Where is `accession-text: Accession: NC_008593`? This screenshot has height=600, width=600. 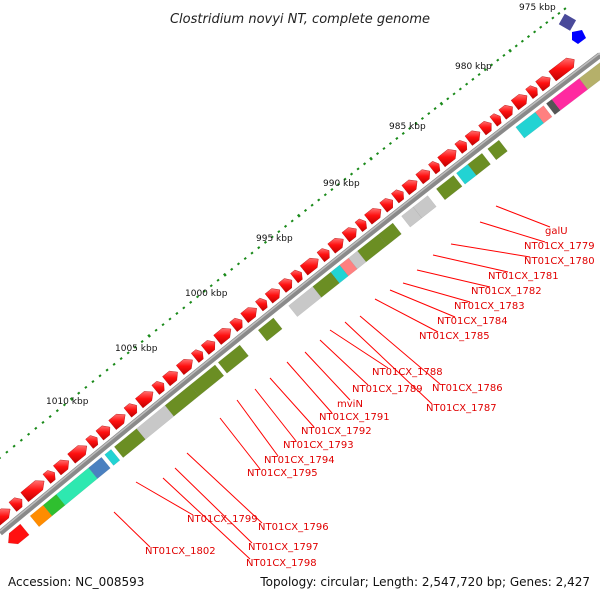 accession-text: Accession: NC_008593 is located at coordinates (76, 582).